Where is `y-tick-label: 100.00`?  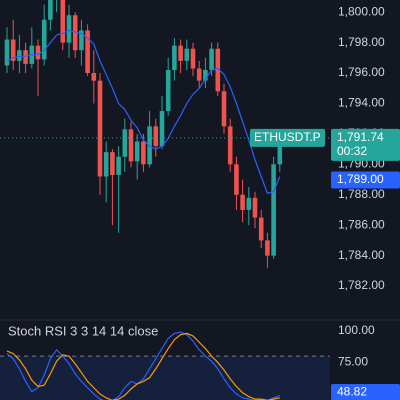 y-tick-label: 100.00 is located at coordinates (356, 330).